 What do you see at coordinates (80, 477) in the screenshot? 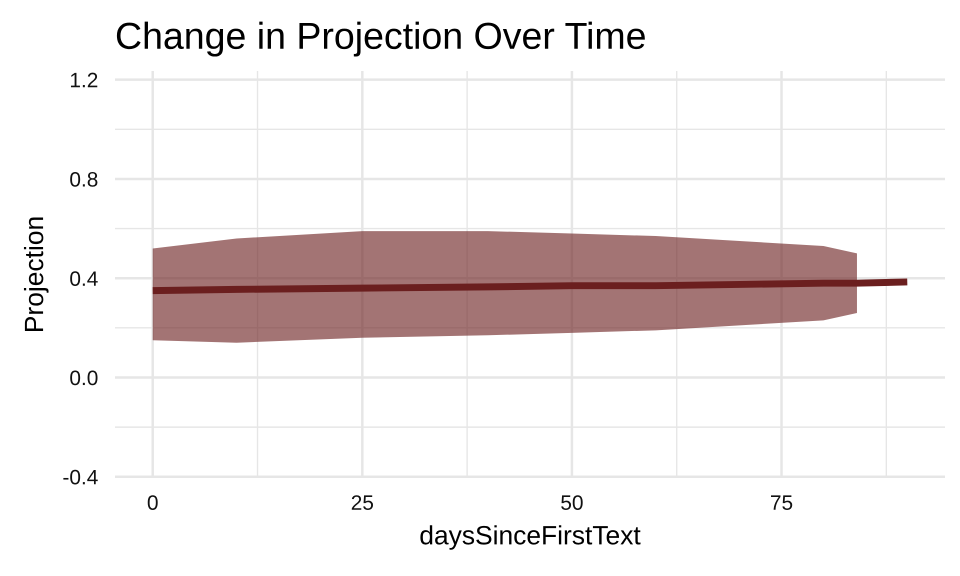
I see `y-tick-label: -0.4` at bounding box center [80, 477].